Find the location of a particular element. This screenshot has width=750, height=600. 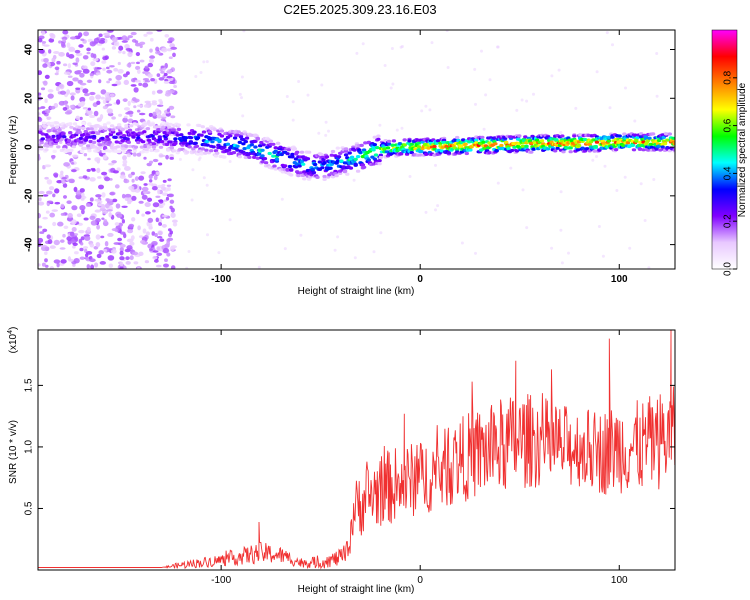

spectrogram-ytick-label: -40 is located at coordinates (29, 244).